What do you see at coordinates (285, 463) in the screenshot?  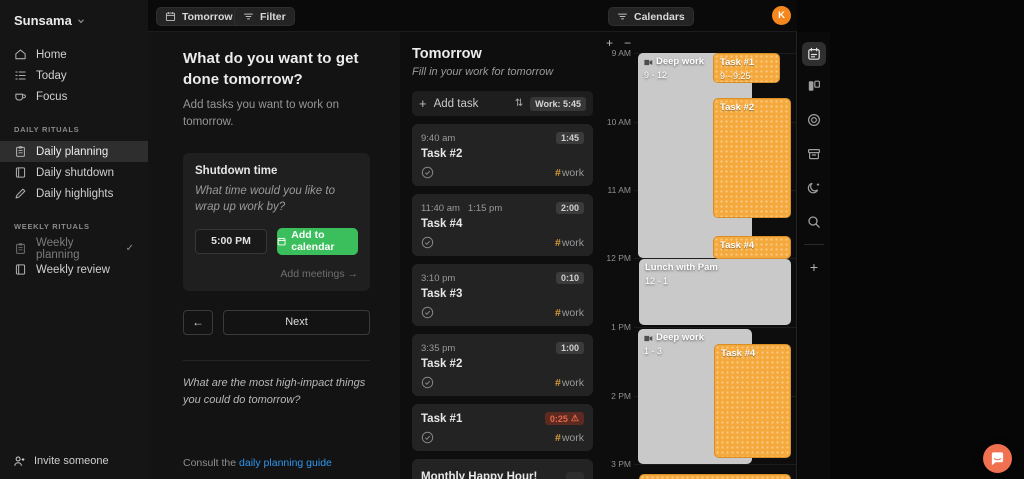 I see `daily-planning-guide-link: daily planning guide` at bounding box center [285, 463].